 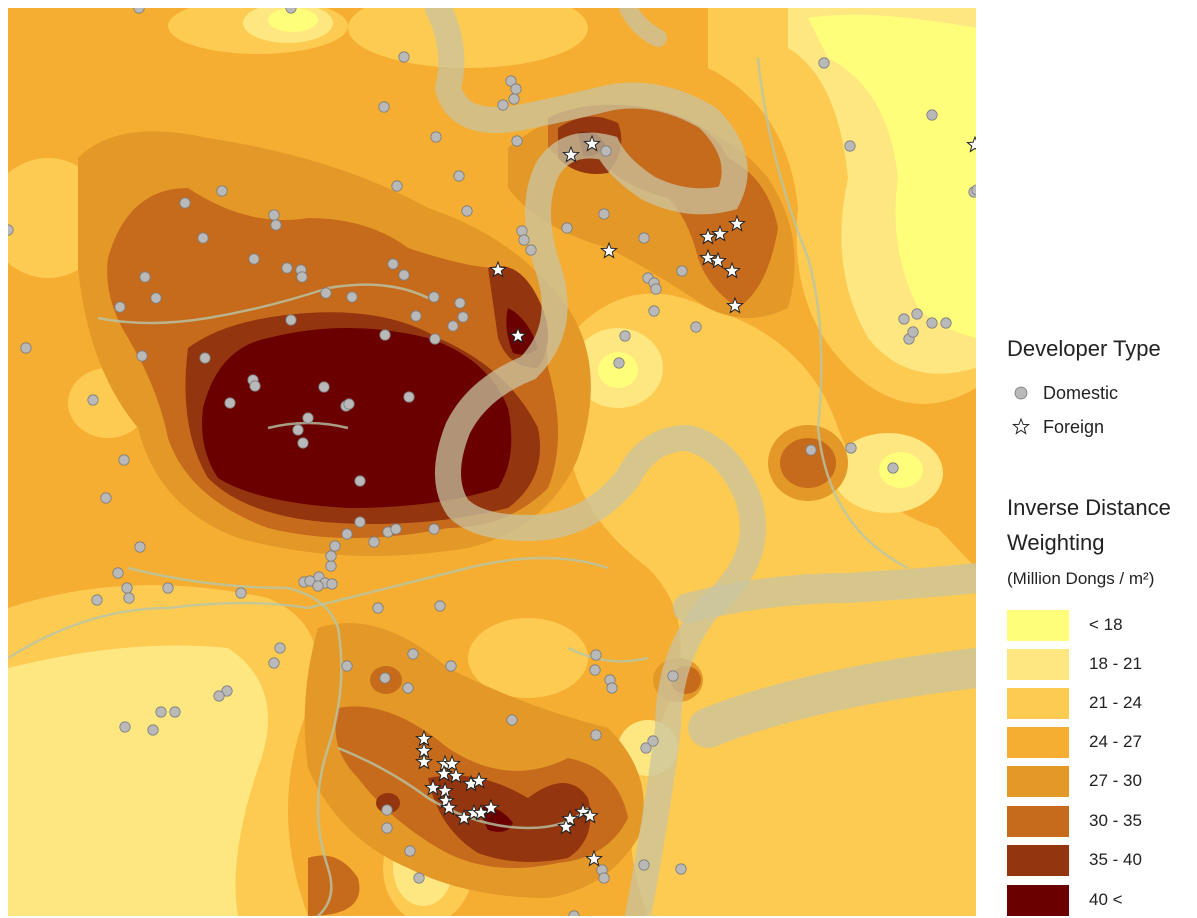 What do you see at coordinates (1115, 663) in the screenshot?
I see `legend-class-label: 18 - 21` at bounding box center [1115, 663].